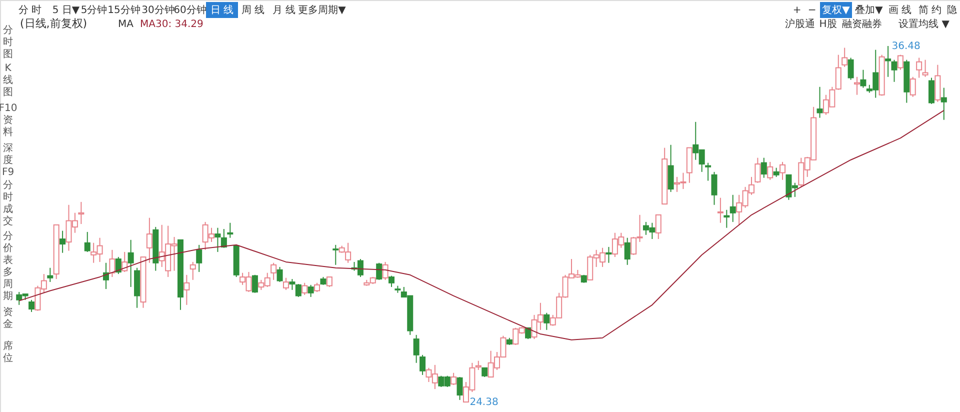  I want to click on text: 席位, so click(8, 352).